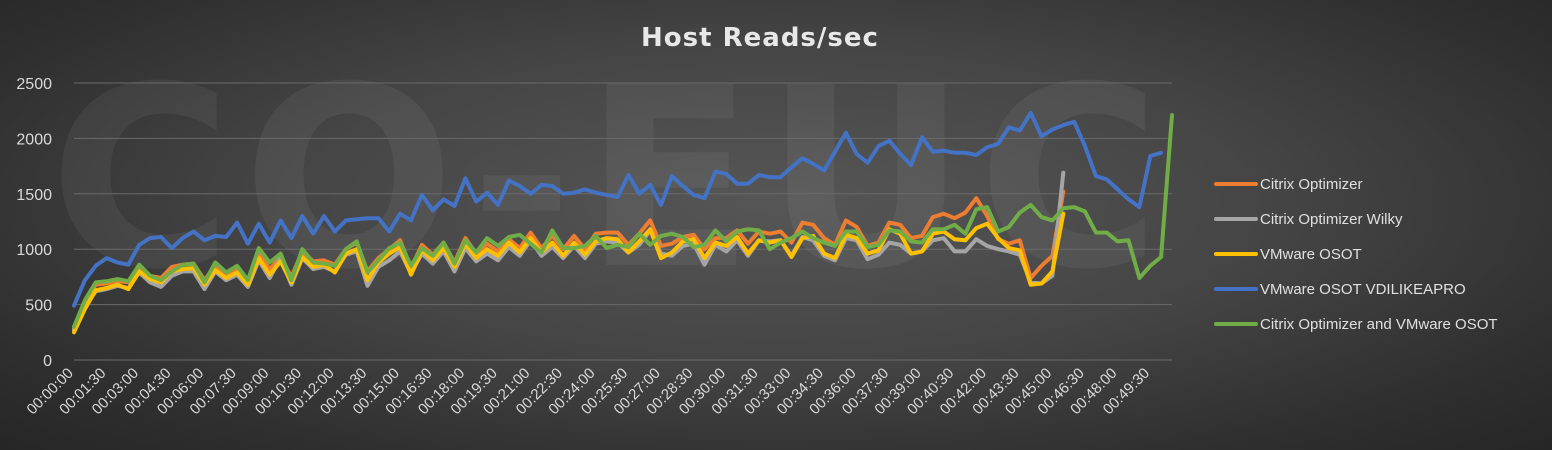  I want to click on legend-label: VMware OSOT, so click(1311, 254).